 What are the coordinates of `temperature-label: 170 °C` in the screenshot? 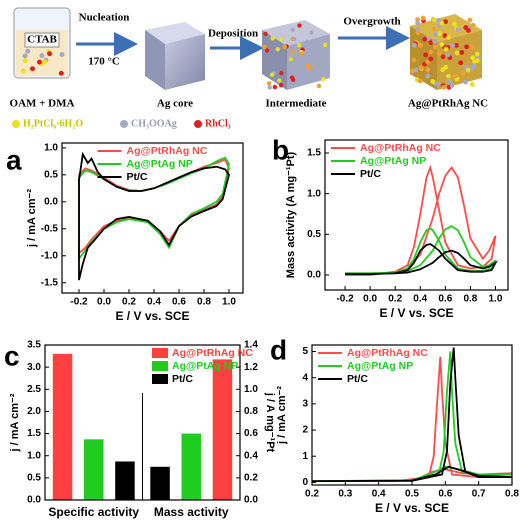 It's located at (104, 62).